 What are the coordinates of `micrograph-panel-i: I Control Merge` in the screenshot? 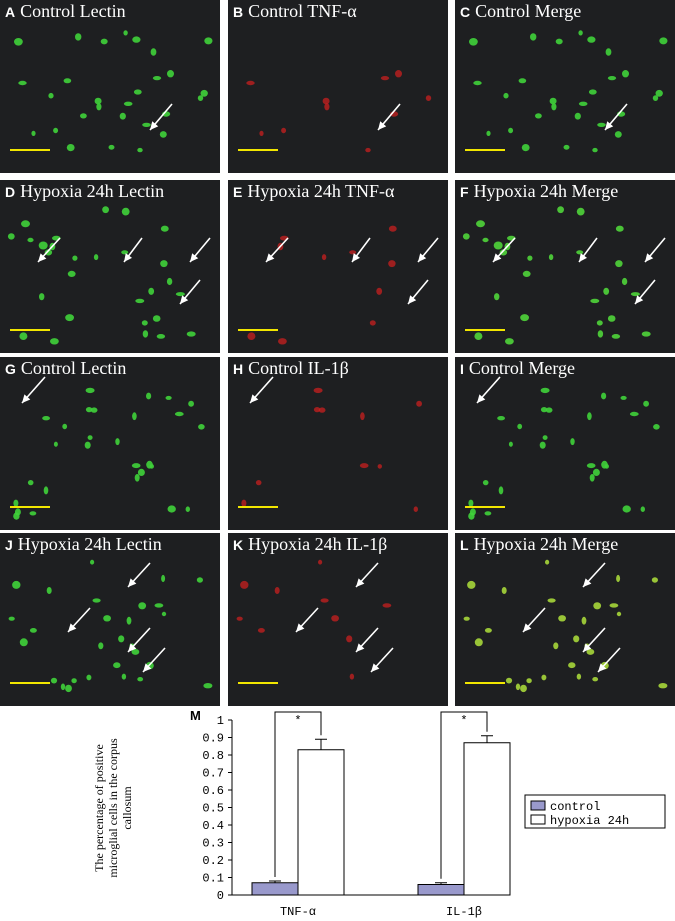 It's located at (565, 443).